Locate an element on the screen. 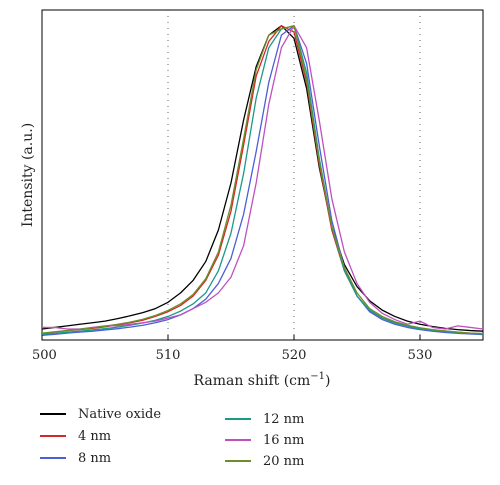 The width and height of the screenshot is (500, 485). x-tick-label-510: 510 is located at coordinates (168, 355).